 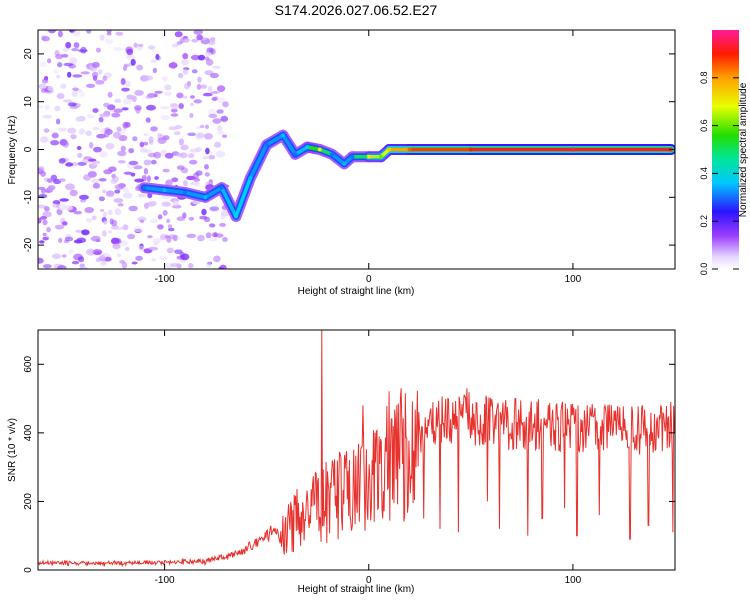 I want to click on top-y-tick-label: 10, so click(x=28, y=102).